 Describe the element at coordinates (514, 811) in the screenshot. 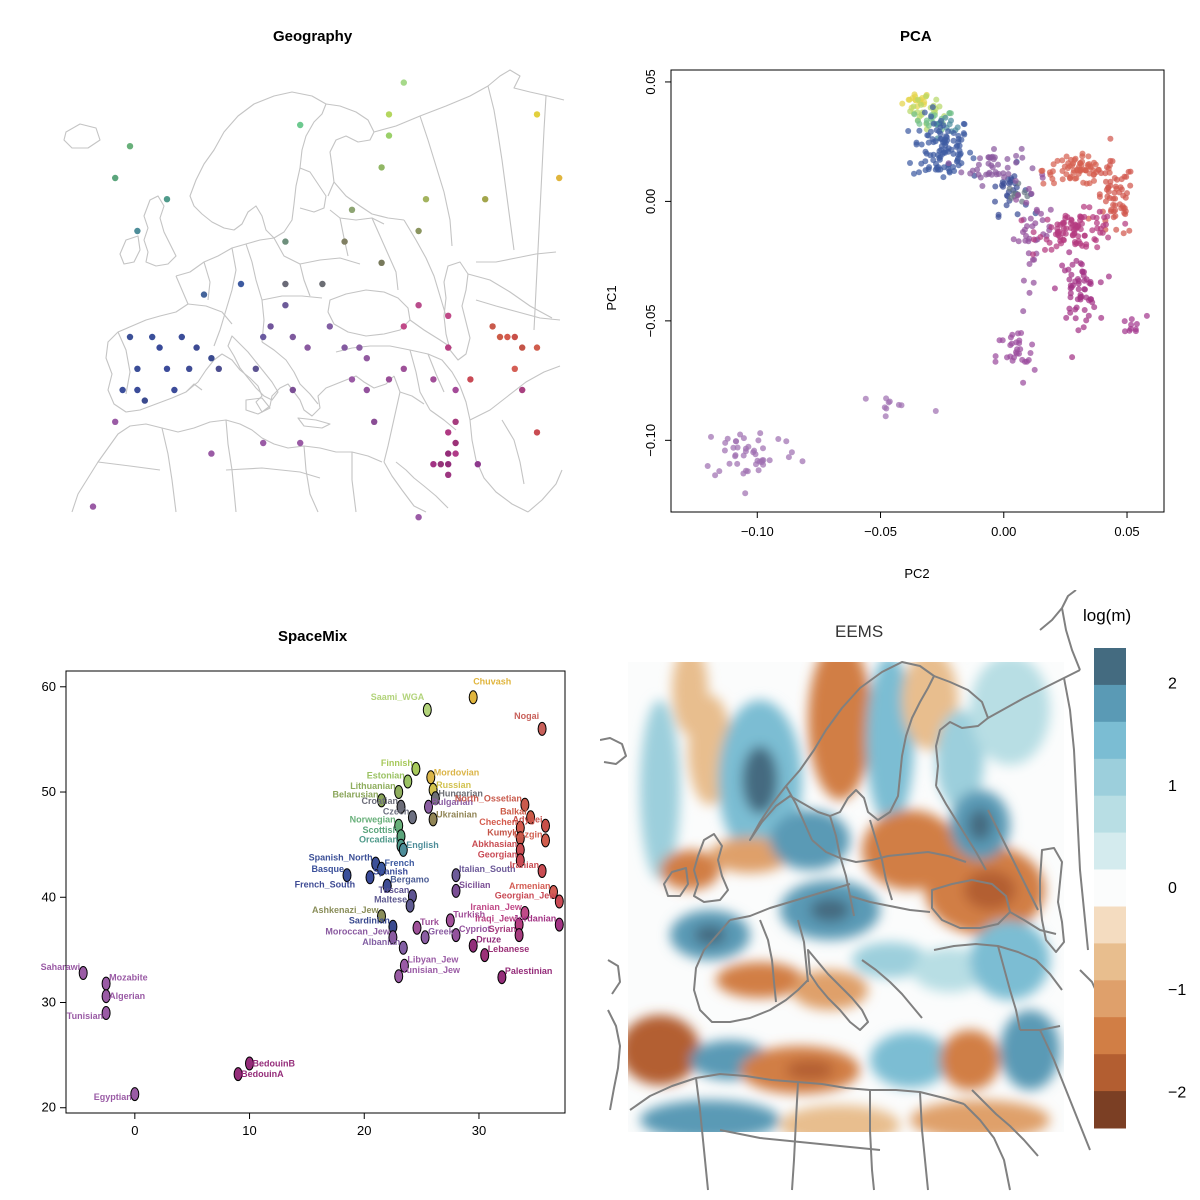

I see `spacemix-population-label: Balkar` at that location.